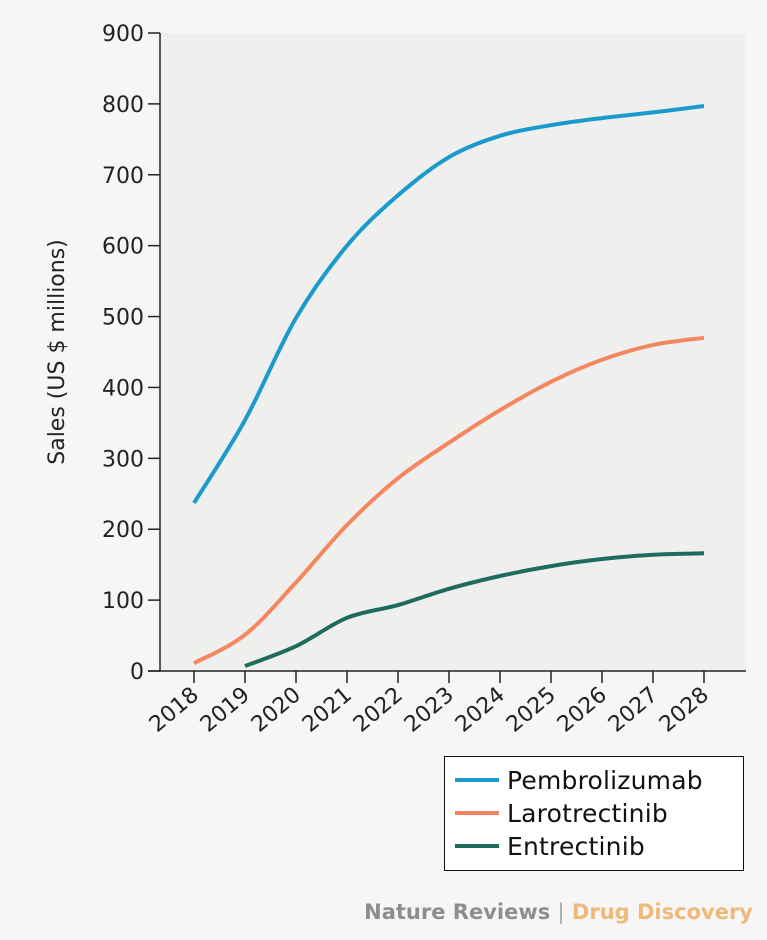  Describe the element at coordinates (662, 912) in the screenshot. I see `journal-name: Drug Discovery` at that location.